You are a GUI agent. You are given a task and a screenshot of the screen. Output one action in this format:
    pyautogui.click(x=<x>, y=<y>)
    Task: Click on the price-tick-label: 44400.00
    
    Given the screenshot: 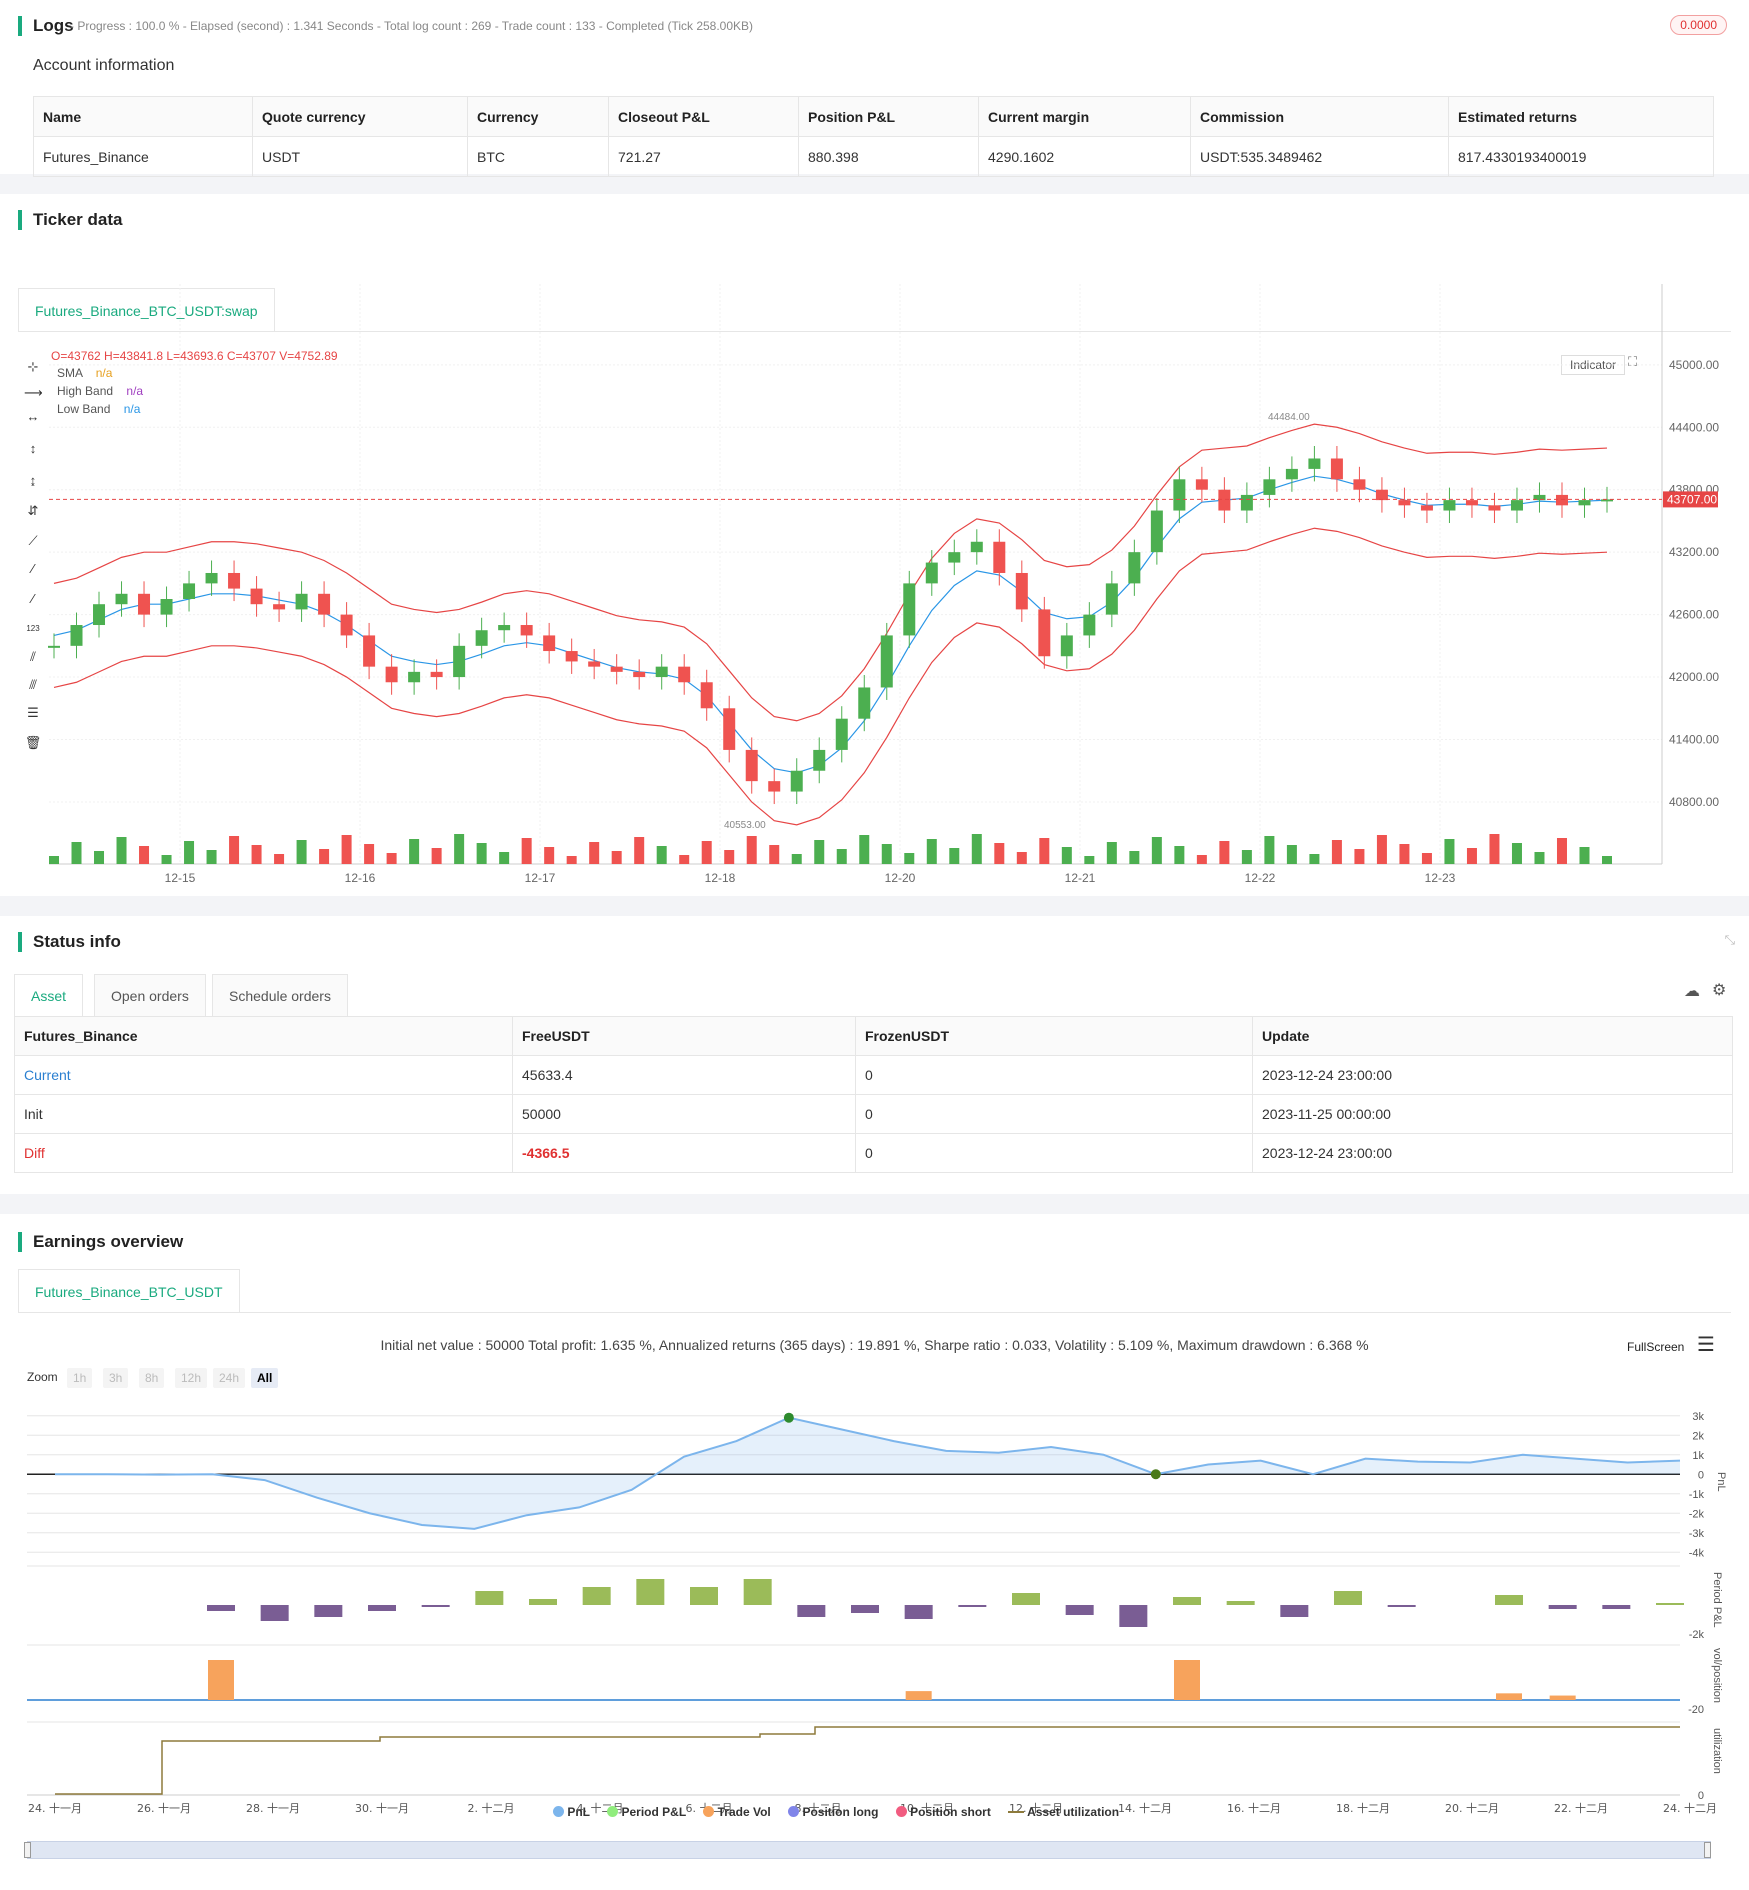 What is the action you would take?
    pyautogui.click(x=1694, y=427)
    